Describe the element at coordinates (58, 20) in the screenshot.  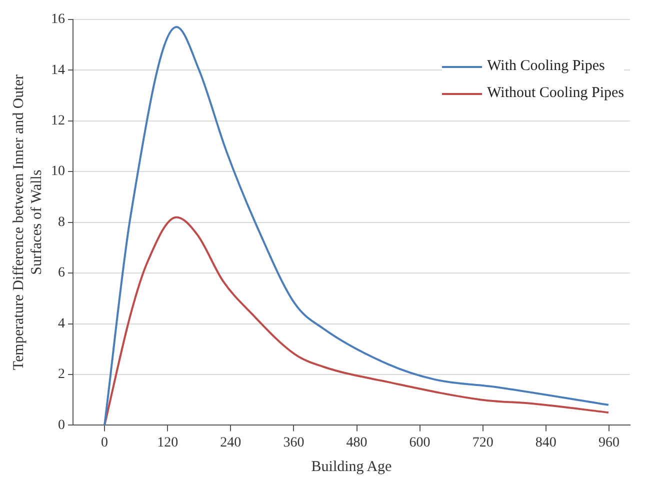
I see `y-tick-label: 16` at that location.